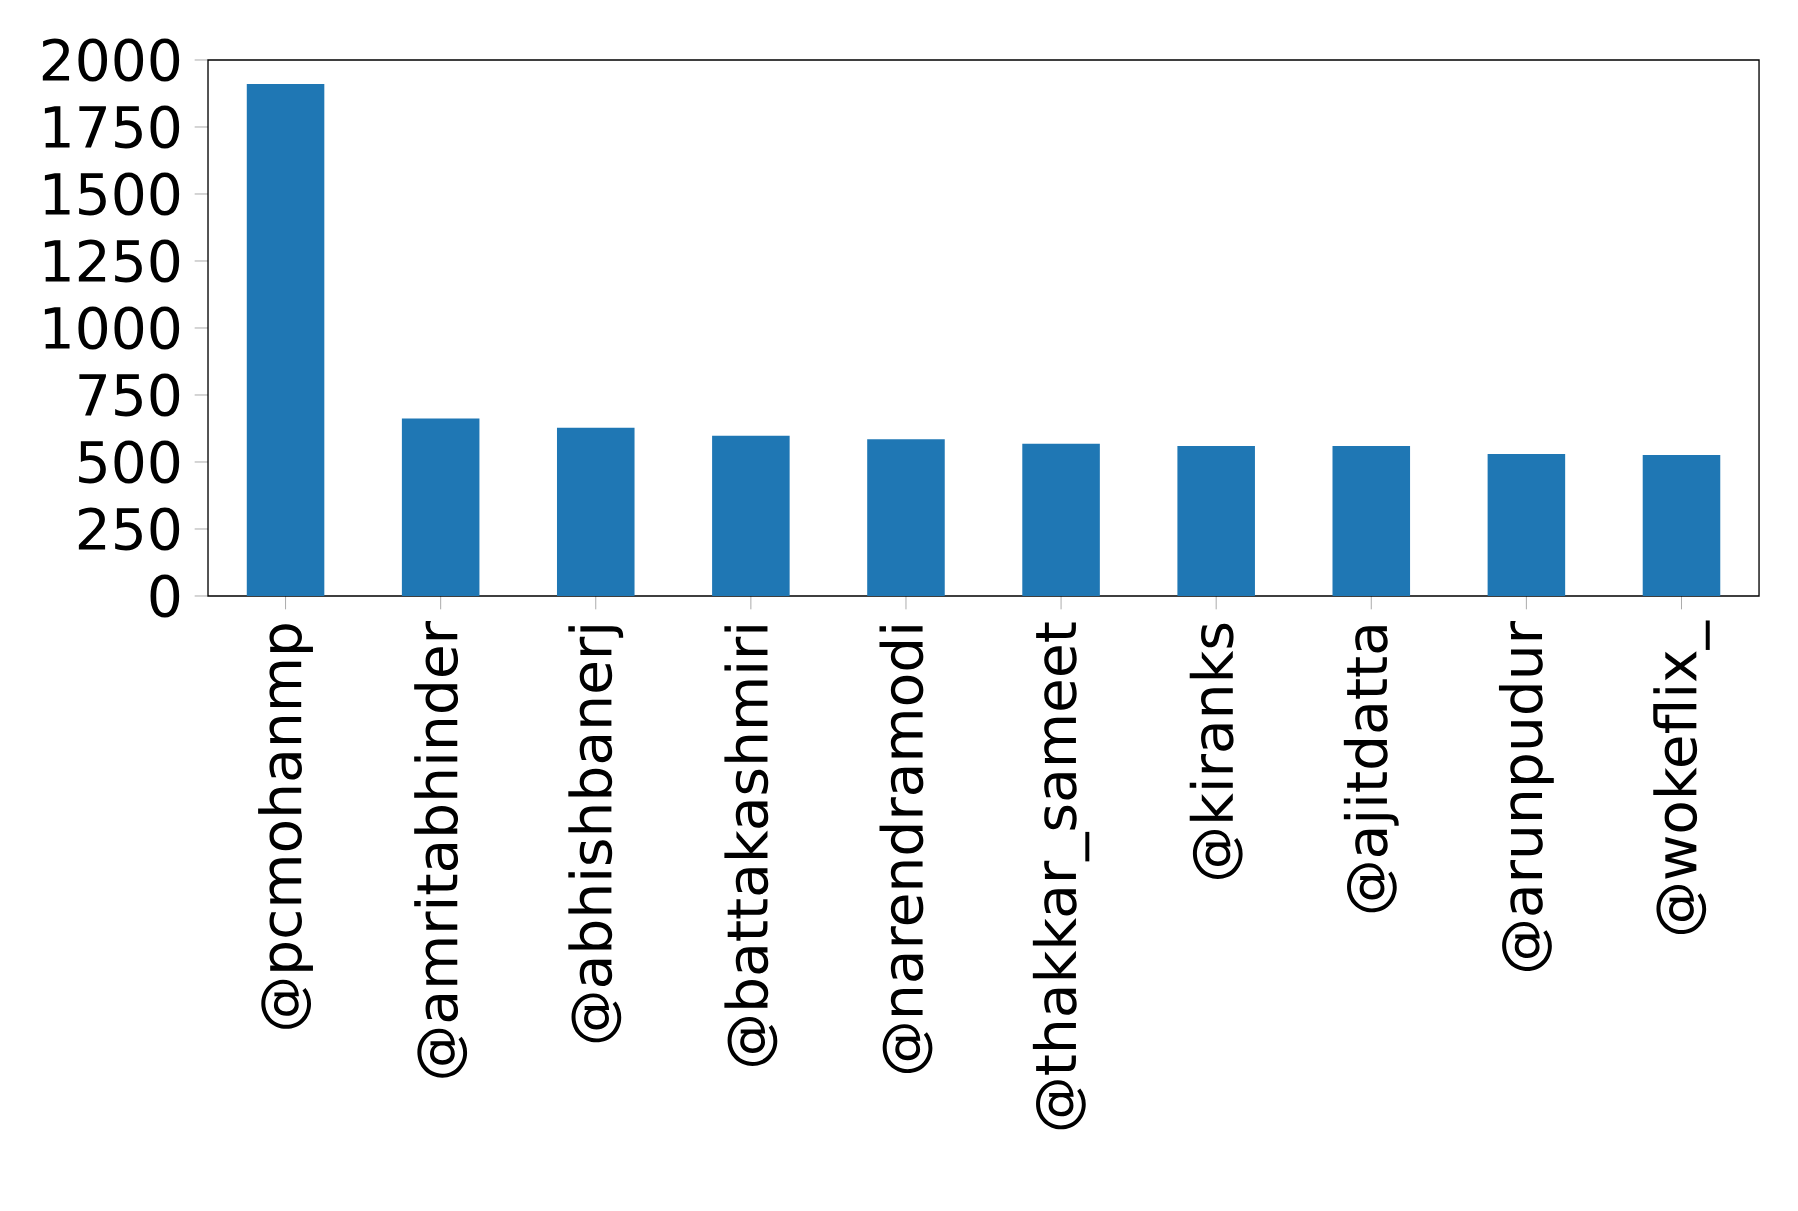 The height and width of the screenshot is (1211, 1798). What do you see at coordinates (441, 849) in the screenshot?
I see `x-tick-label: @amritabhinder` at bounding box center [441, 849].